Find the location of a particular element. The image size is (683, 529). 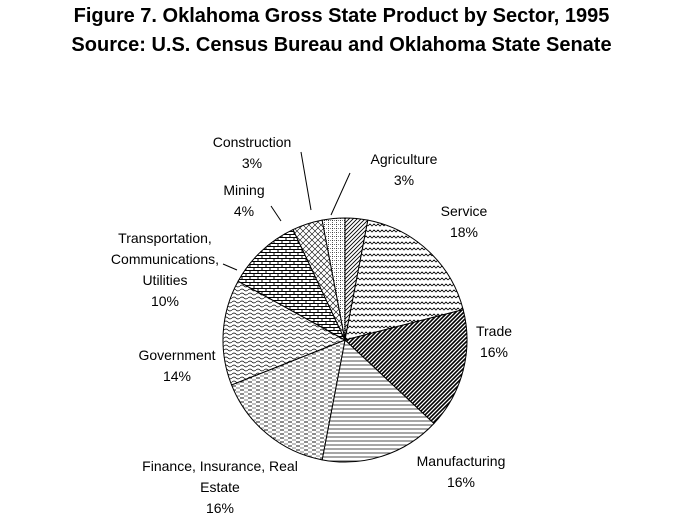

slice-percent: 18% is located at coordinates (464, 232).